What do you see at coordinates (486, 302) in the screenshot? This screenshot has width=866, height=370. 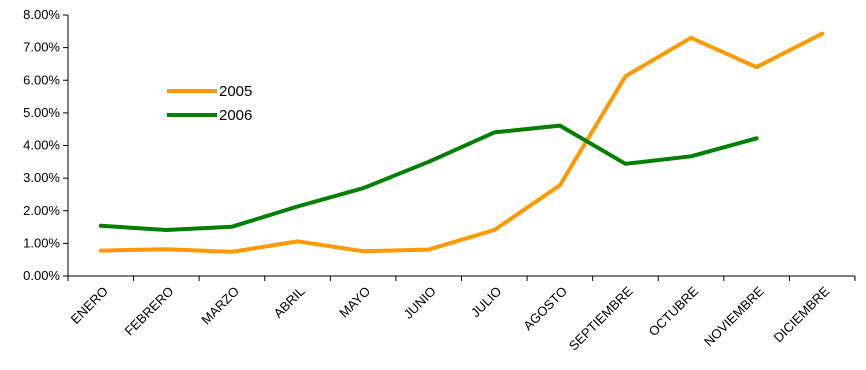 I see `x-tick-label: JULIO` at bounding box center [486, 302].